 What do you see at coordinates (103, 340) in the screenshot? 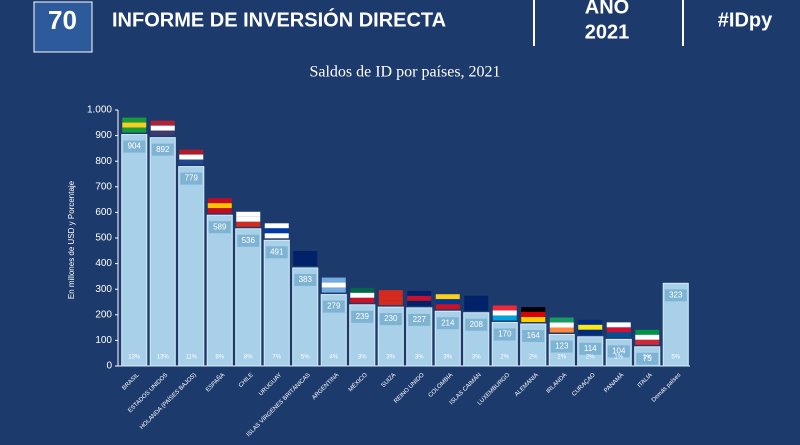
I see `y-tick-label: 100` at bounding box center [103, 340].